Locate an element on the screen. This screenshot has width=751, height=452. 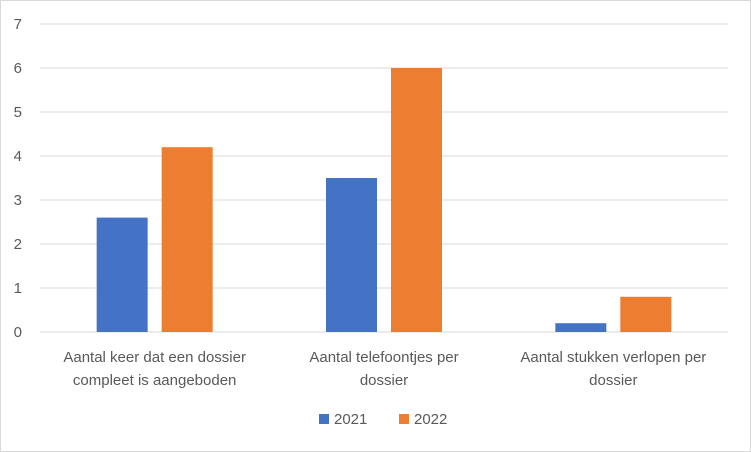
x-category-label: compleet is aangeboden is located at coordinates (154, 380).